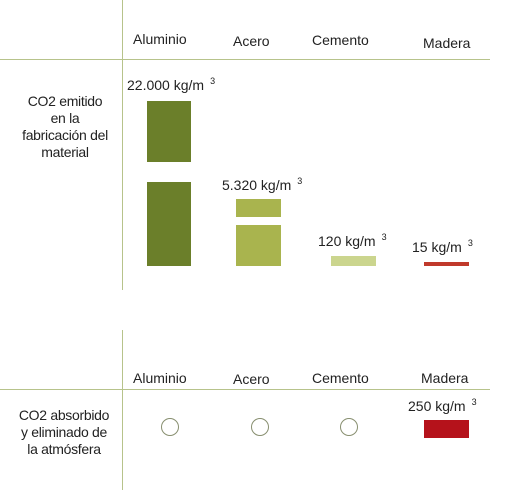 Image resolution: width=520 pixels, height=490 pixels. I want to click on bottom-horizontal-divider, so click(245, 389).